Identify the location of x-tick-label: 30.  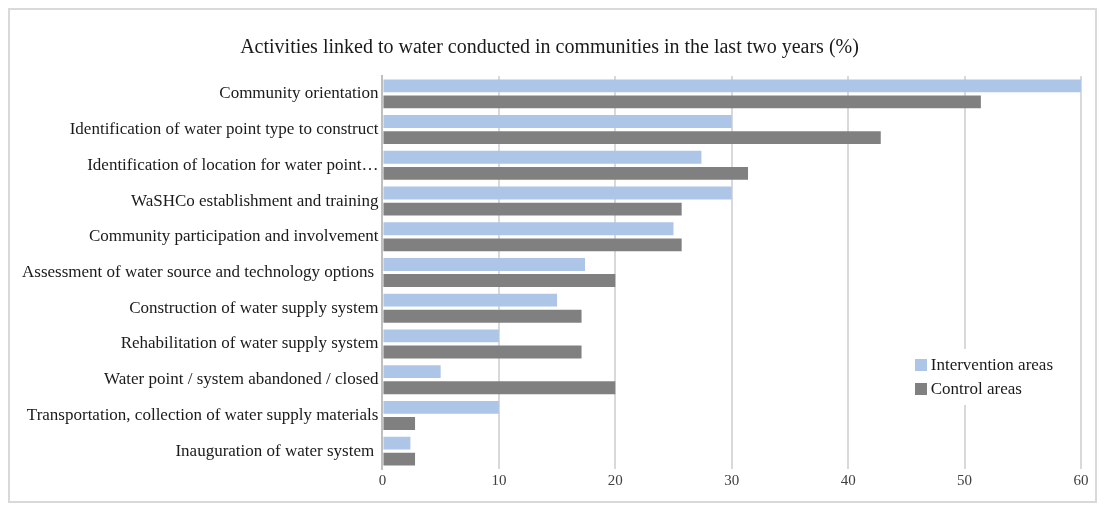
(732, 479).